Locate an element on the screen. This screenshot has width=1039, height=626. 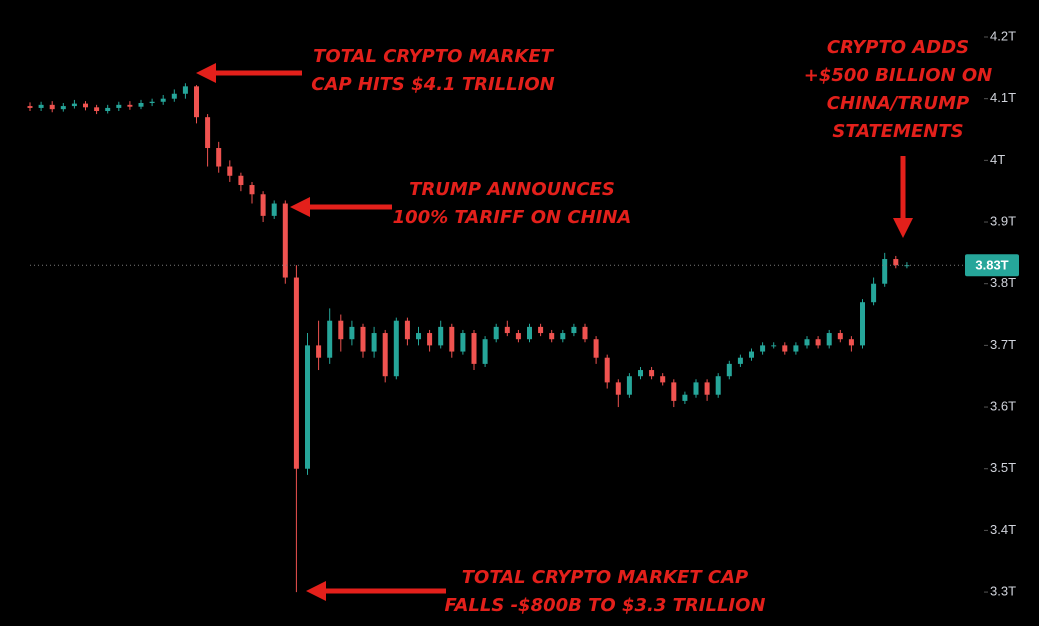
annotation-line: CHINA/TRUMP is located at coordinates (898, 103).